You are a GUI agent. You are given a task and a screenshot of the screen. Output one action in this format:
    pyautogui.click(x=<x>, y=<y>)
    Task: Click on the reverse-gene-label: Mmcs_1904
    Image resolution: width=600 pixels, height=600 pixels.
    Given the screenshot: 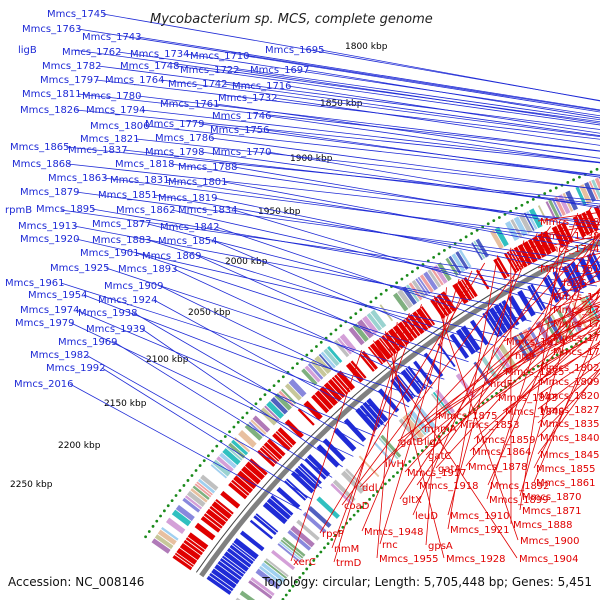 What is the action you would take?
    pyautogui.click(x=549, y=559)
    